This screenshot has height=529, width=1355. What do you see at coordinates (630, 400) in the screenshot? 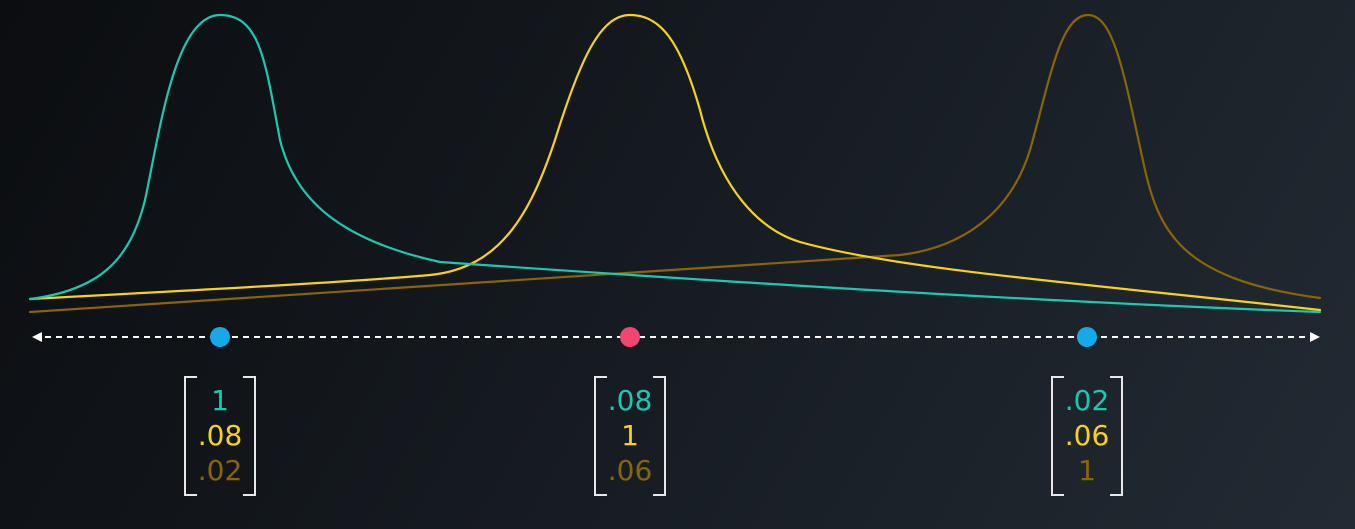
I see `vector-value-teal: .08` at bounding box center [630, 400].